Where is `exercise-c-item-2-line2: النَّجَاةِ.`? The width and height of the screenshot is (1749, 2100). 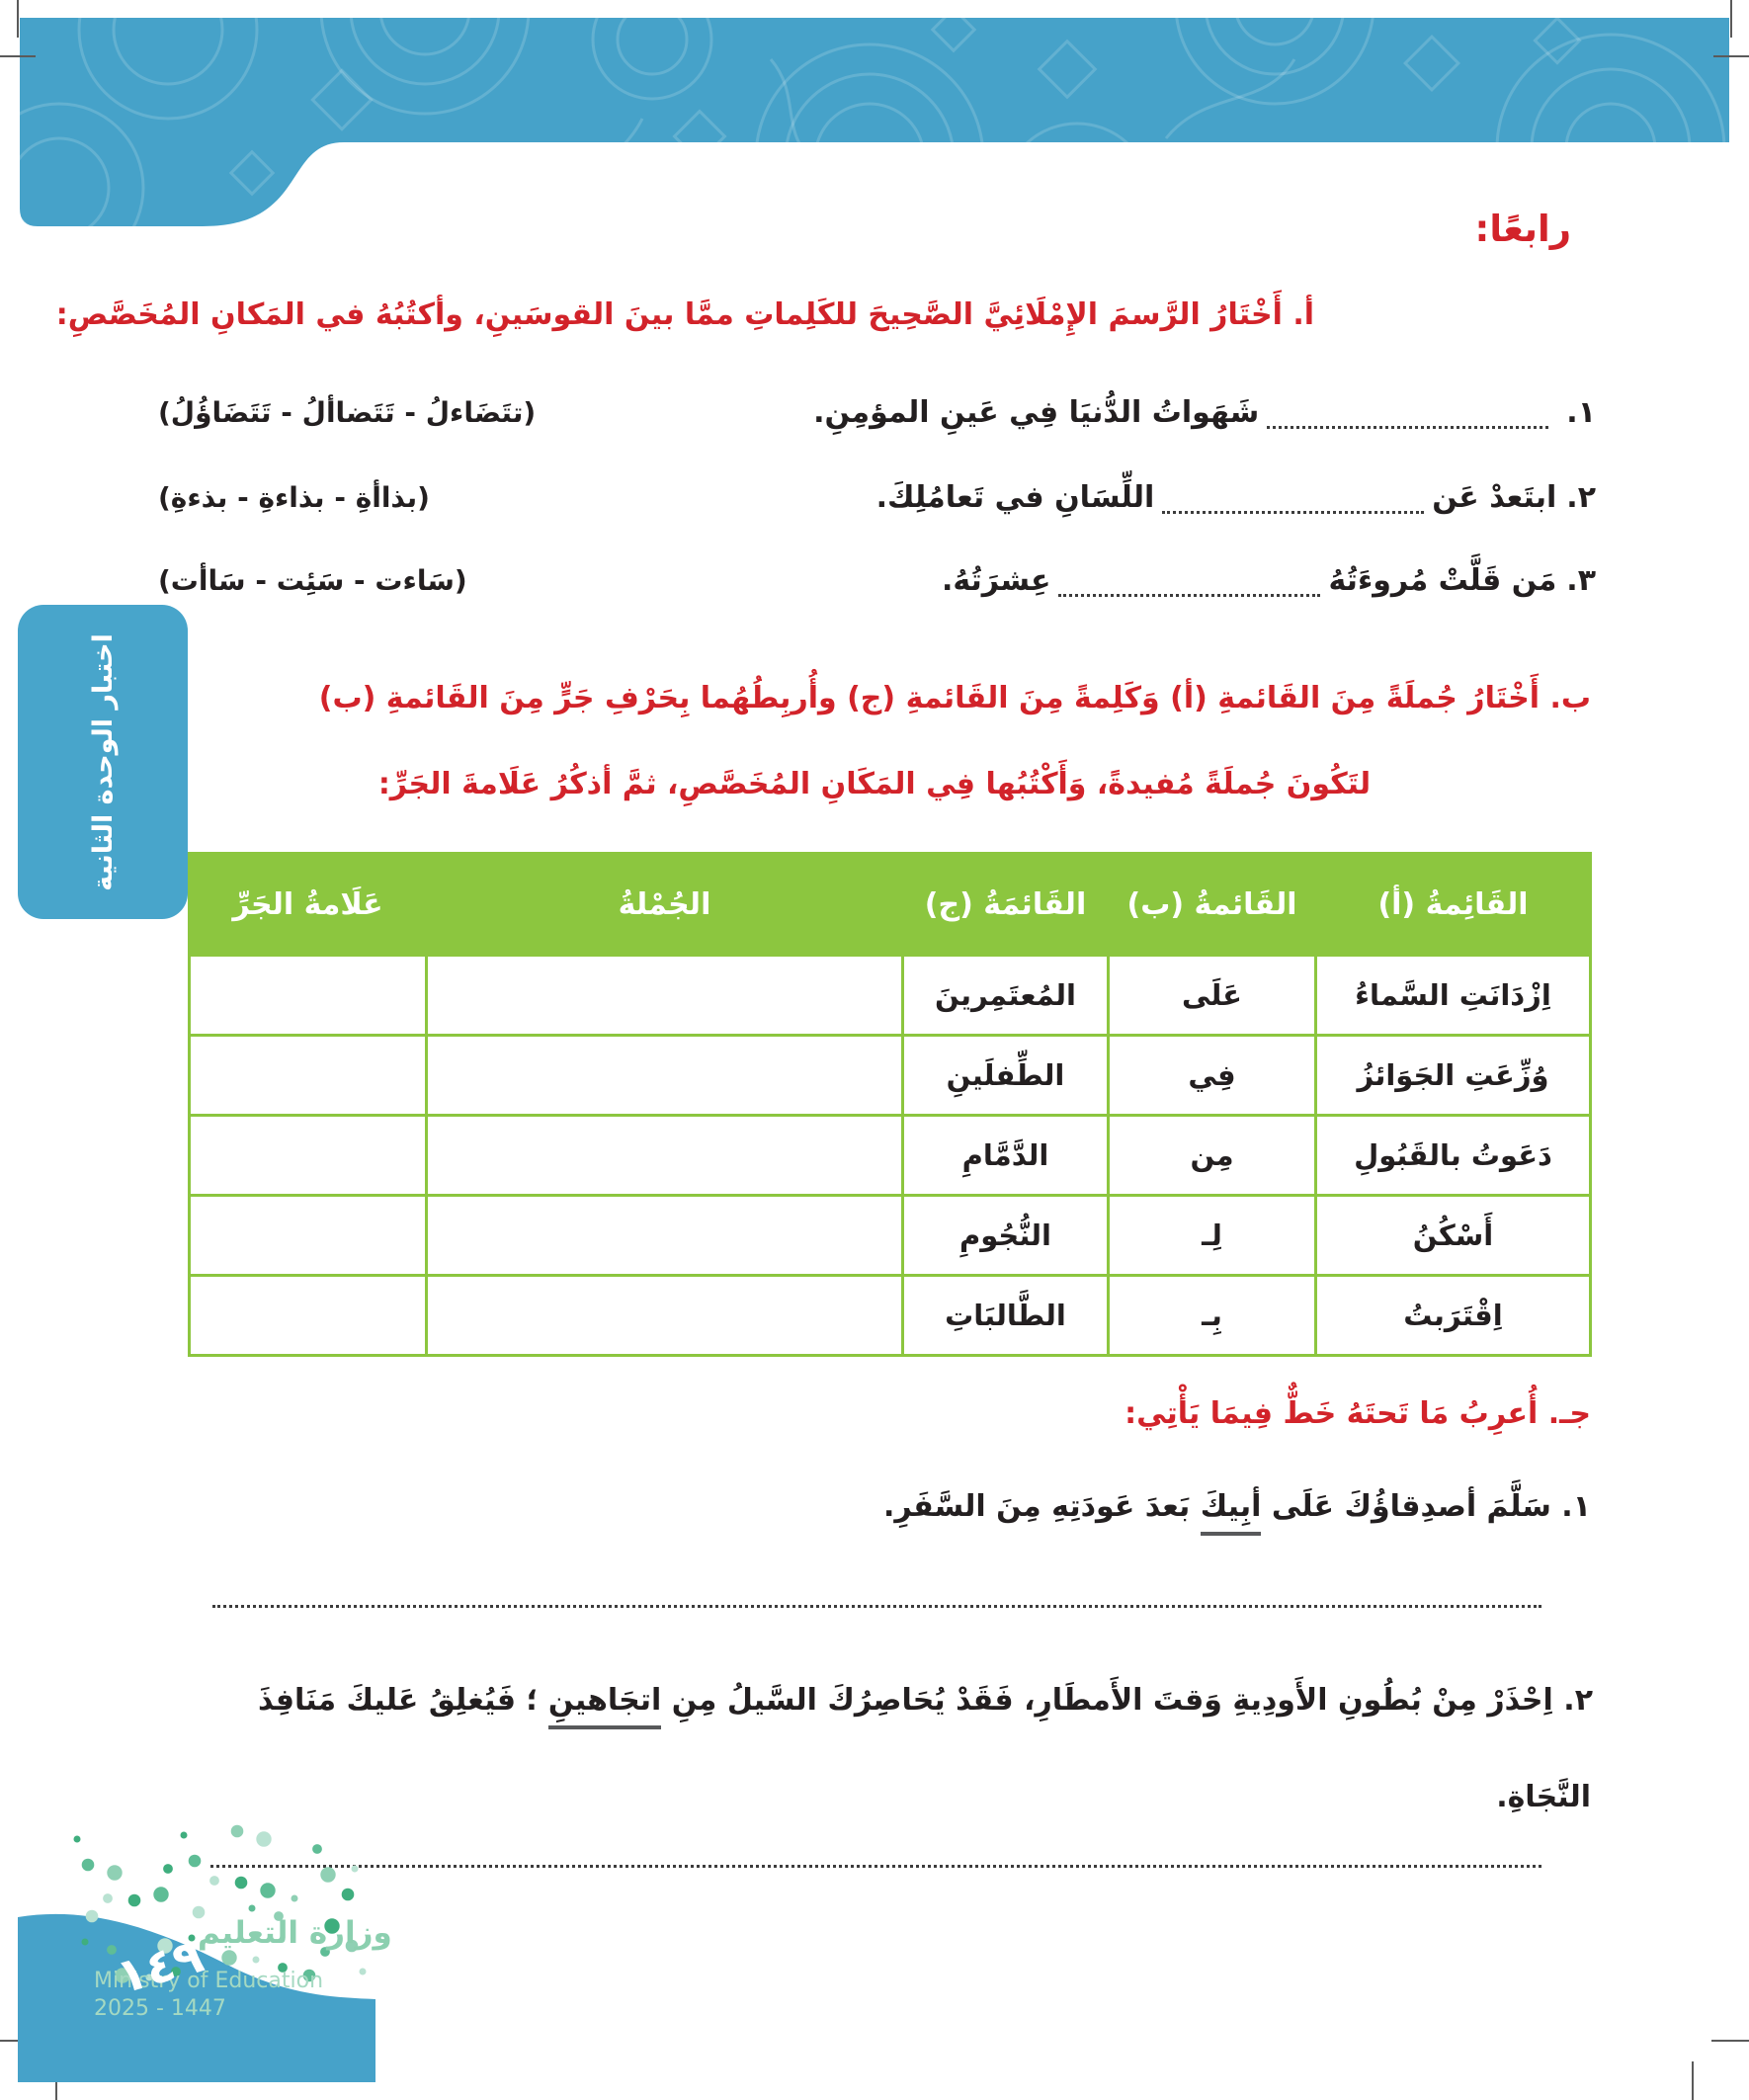 exercise-c-item-2-line2: النَّجَاةِ. is located at coordinates (1543, 1797).